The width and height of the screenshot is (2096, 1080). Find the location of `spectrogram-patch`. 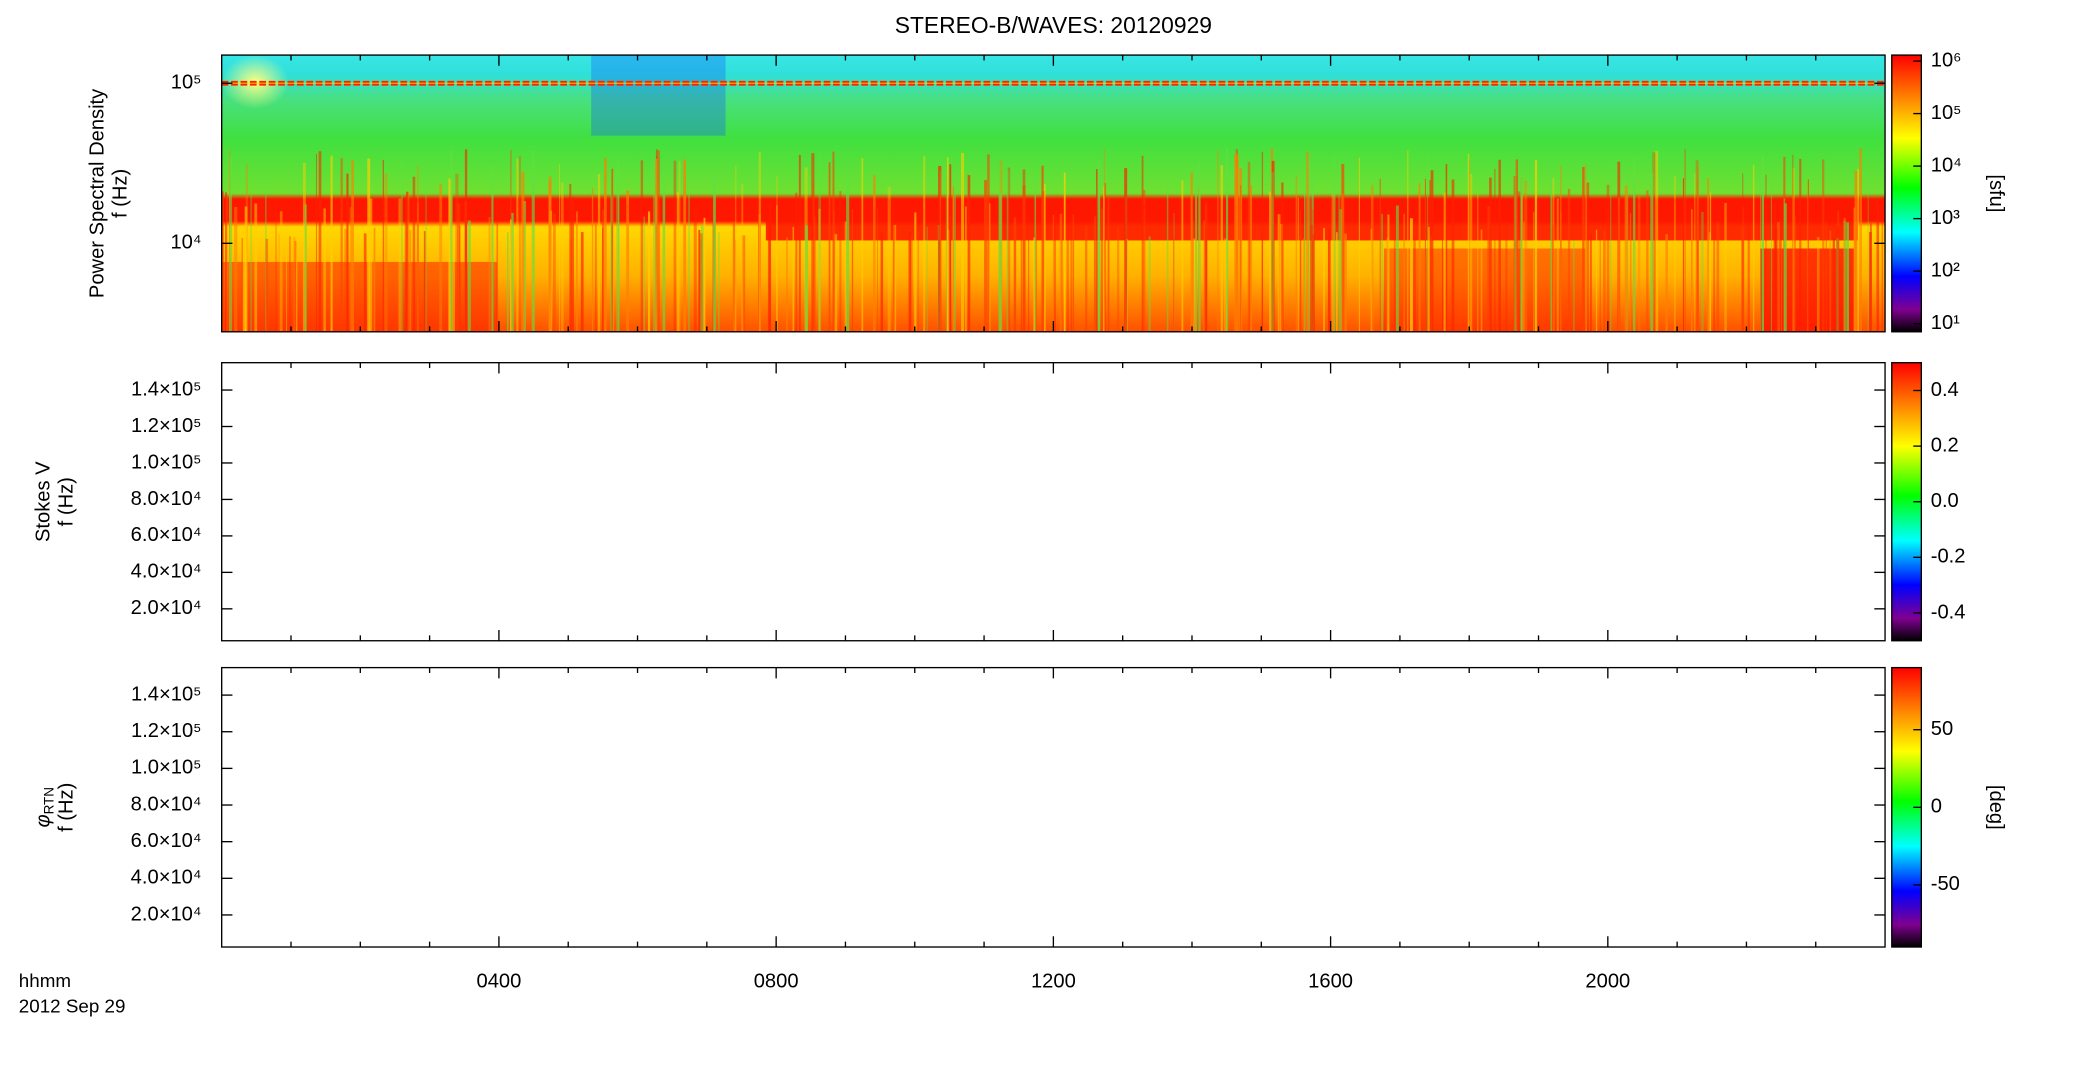

spectrogram-patch is located at coordinates (658, 95).